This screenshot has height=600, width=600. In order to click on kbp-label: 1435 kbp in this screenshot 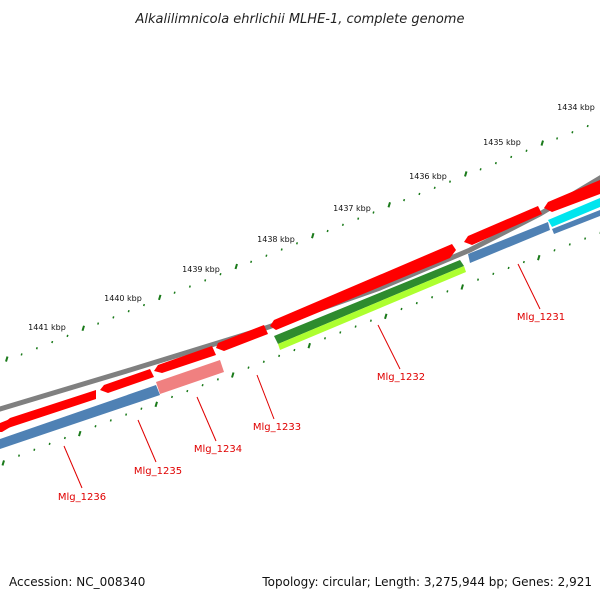, I will do `click(502, 142)`.